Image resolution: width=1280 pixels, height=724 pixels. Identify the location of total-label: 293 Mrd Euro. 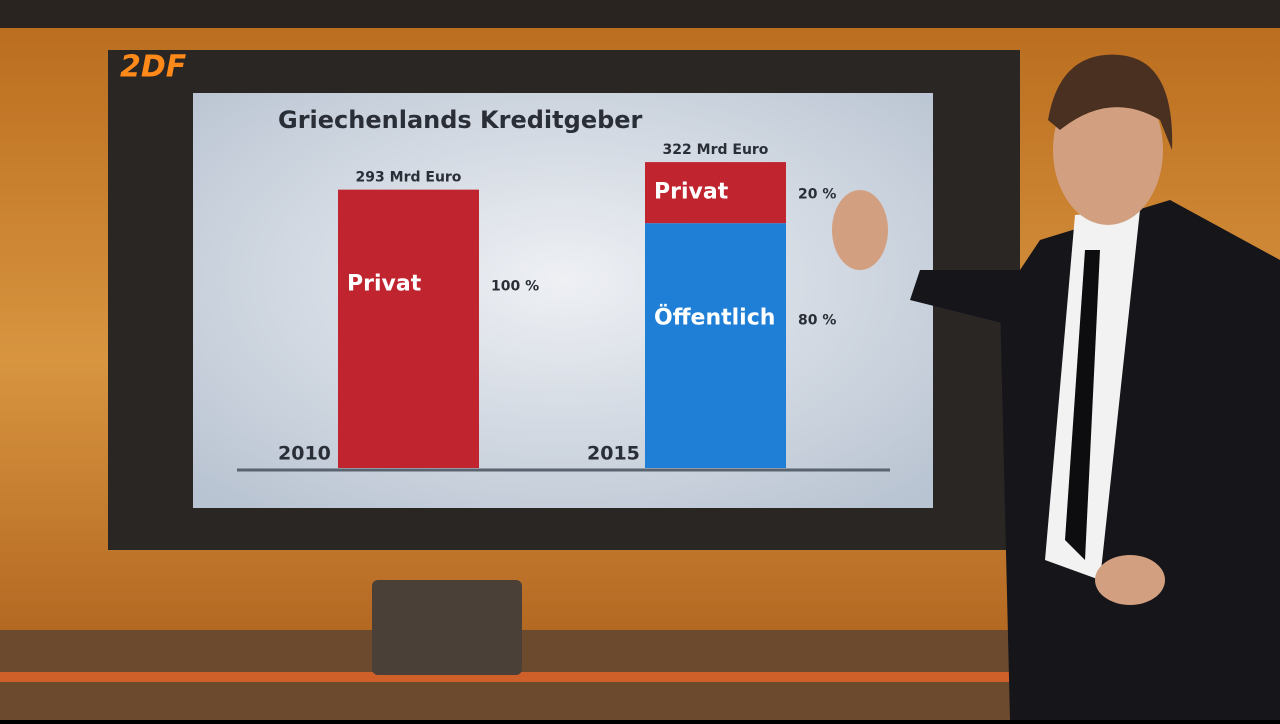
(409, 178).